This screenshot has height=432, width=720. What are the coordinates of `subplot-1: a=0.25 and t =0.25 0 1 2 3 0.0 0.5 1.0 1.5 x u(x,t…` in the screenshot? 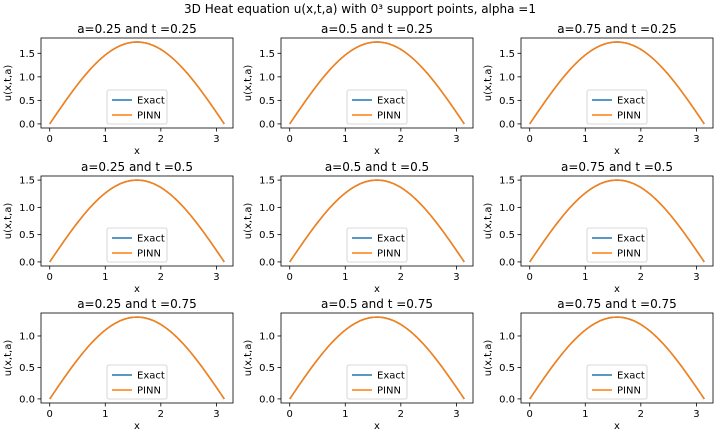 It's located at (118, 89).